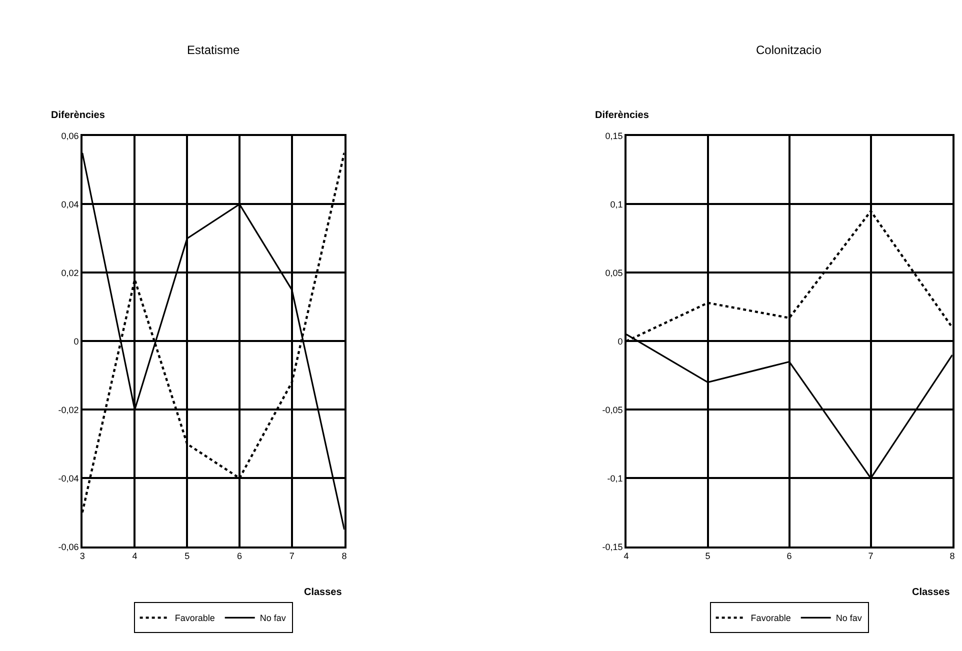  Describe the element at coordinates (614, 135) in the screenshot. I see `y-tick-label: 0,15` at that location.